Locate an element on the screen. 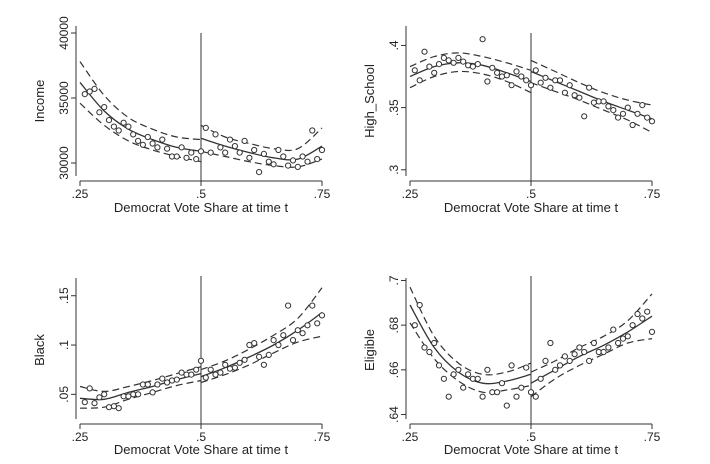  y-tick-label: .3 is located at coordinates (394, 169).